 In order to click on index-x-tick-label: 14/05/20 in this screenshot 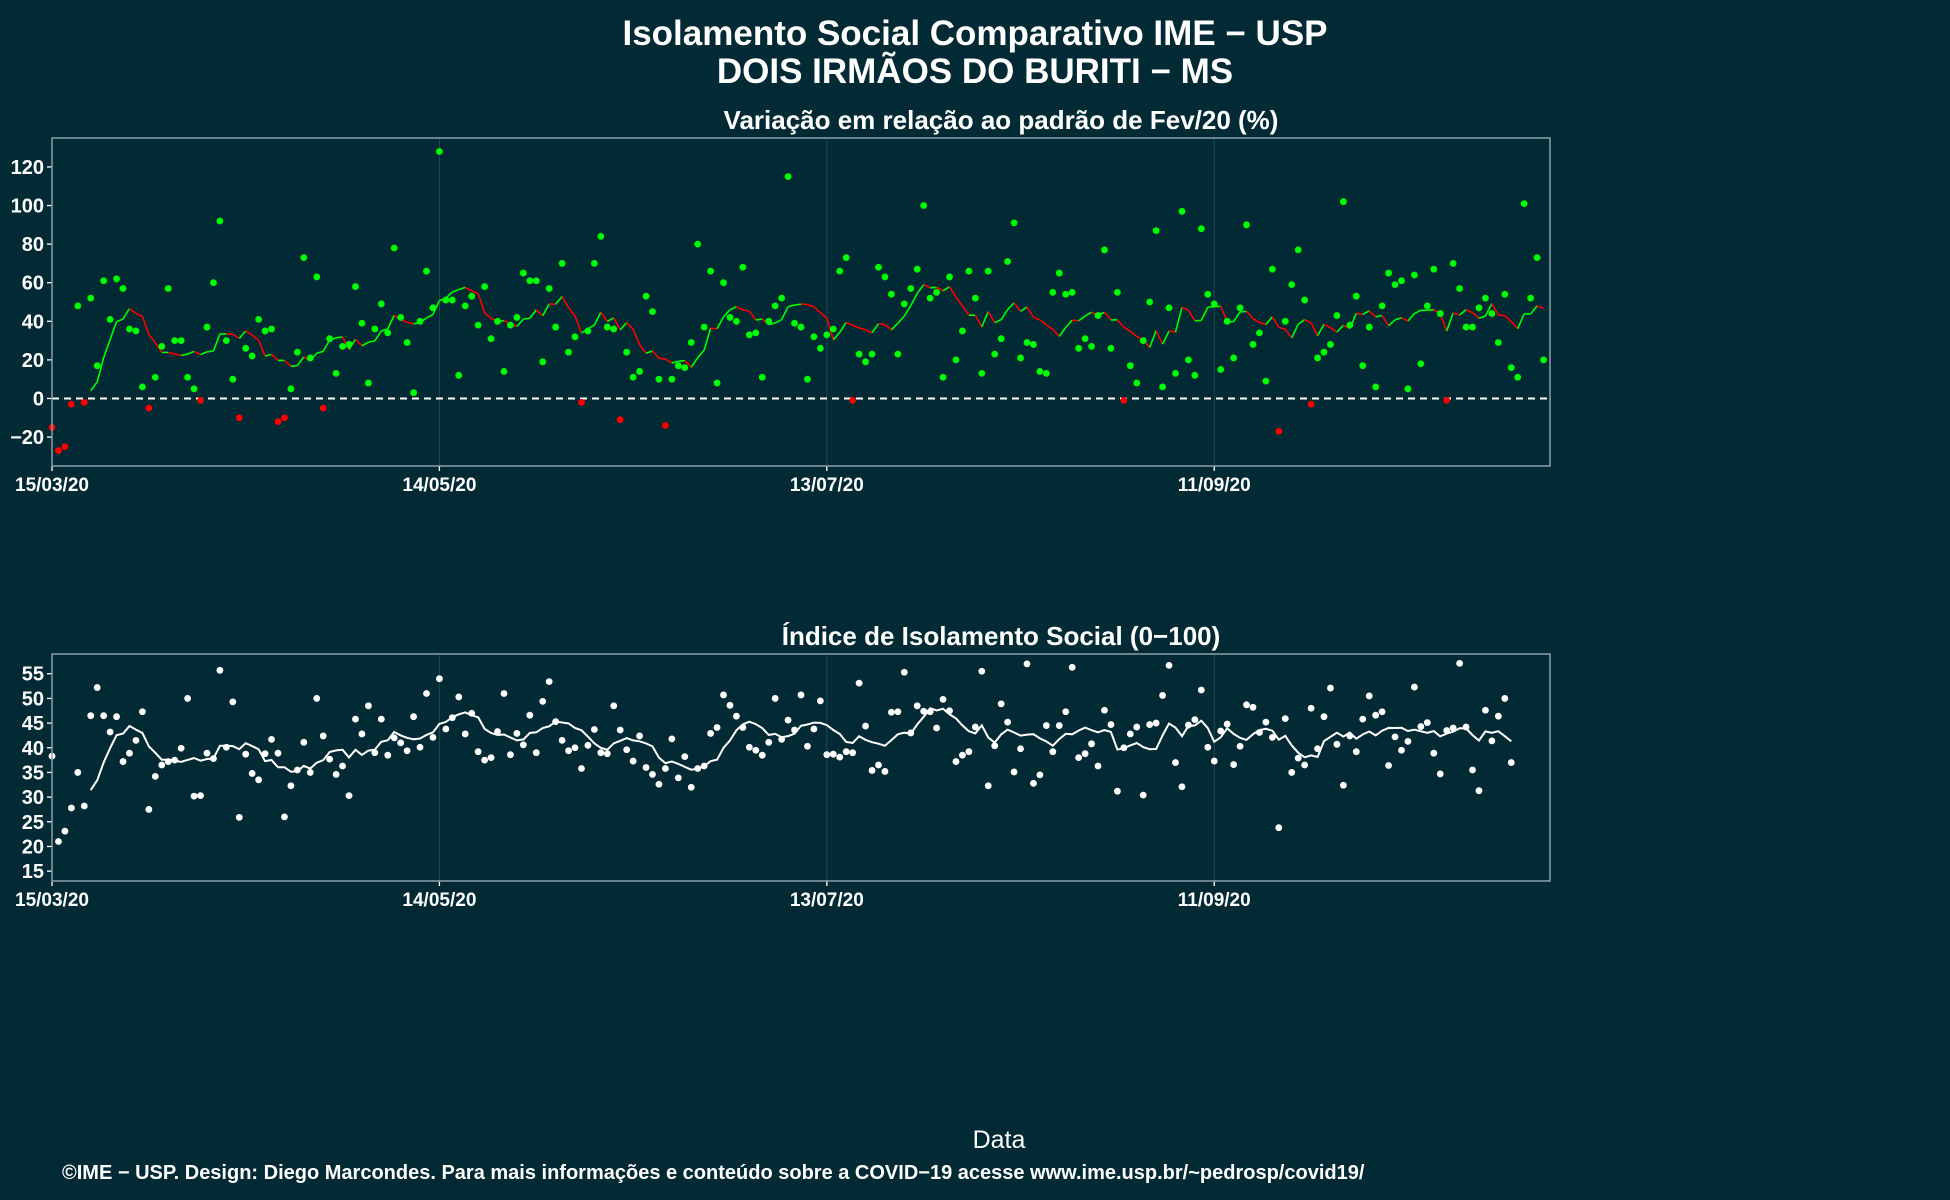, I will do `click(439, 900)`.